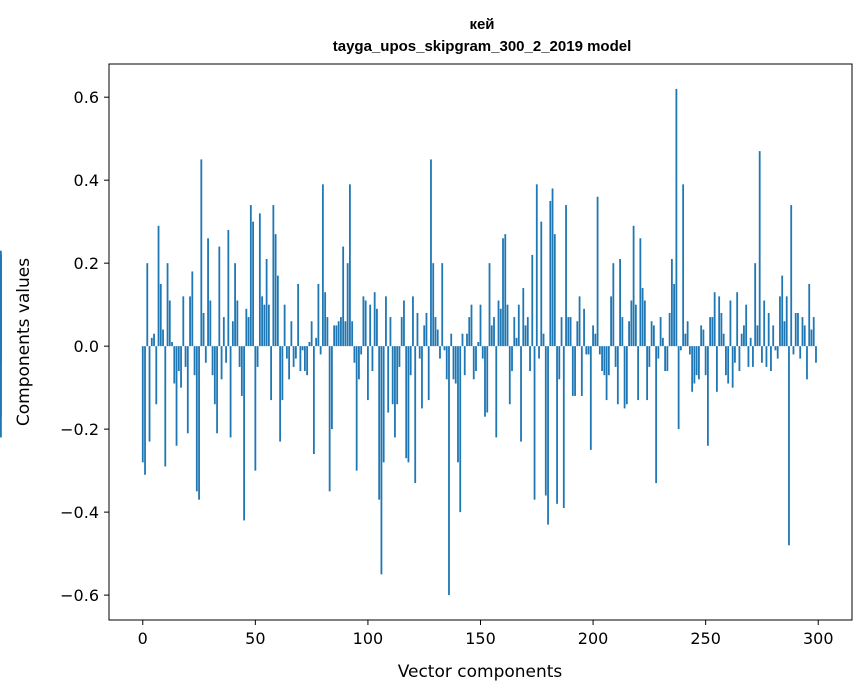 Image resolution: width=867 pixels, height=696 pixels. I want to click on chart-title: кей, so click(481, 24).